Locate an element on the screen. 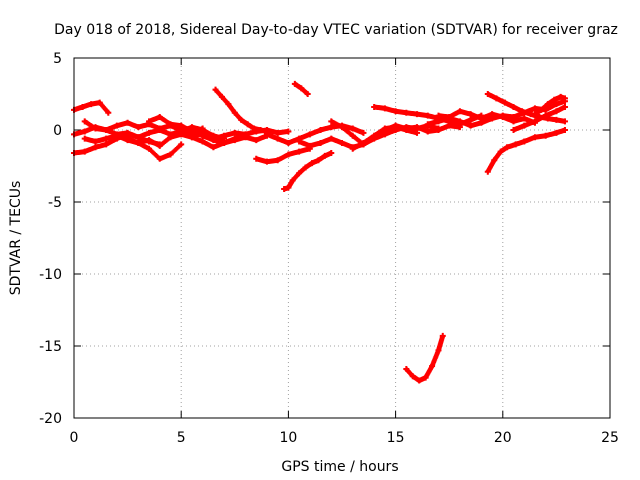 The height and width of the screenshot is (480, 640). series-marker-trail is located at coordinates (526, 151).